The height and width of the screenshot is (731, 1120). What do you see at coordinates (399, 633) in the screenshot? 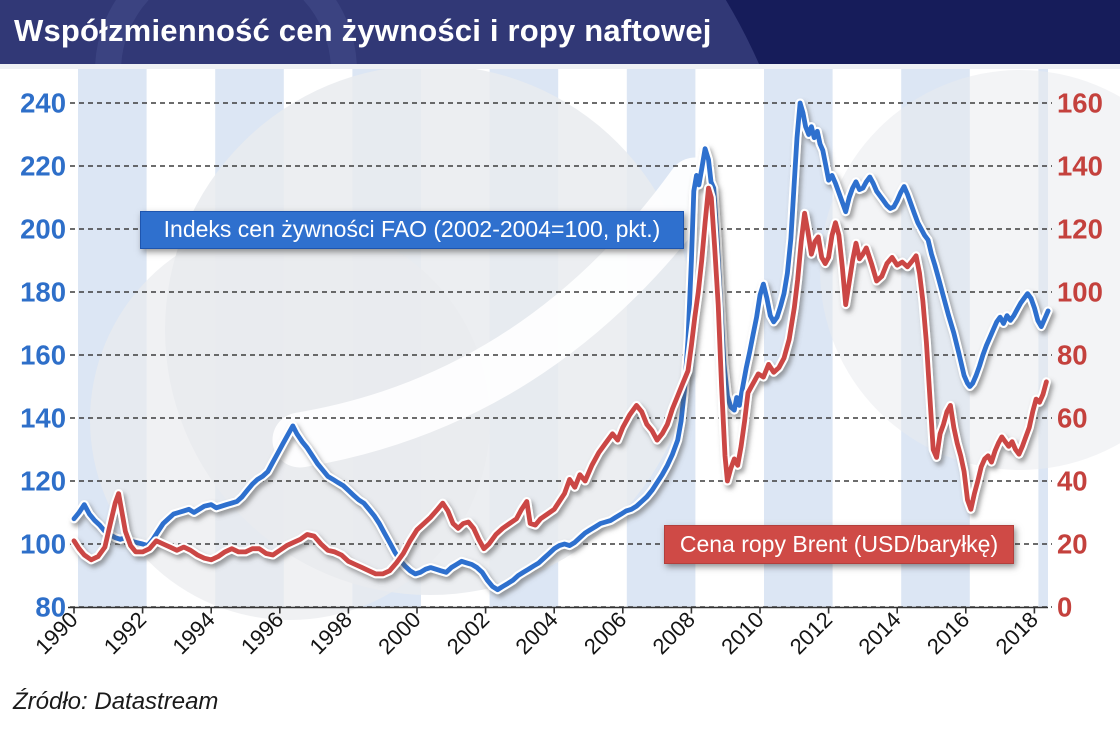
I see `x-axis-tick-label: 2000` at bounding box center [399, 633].